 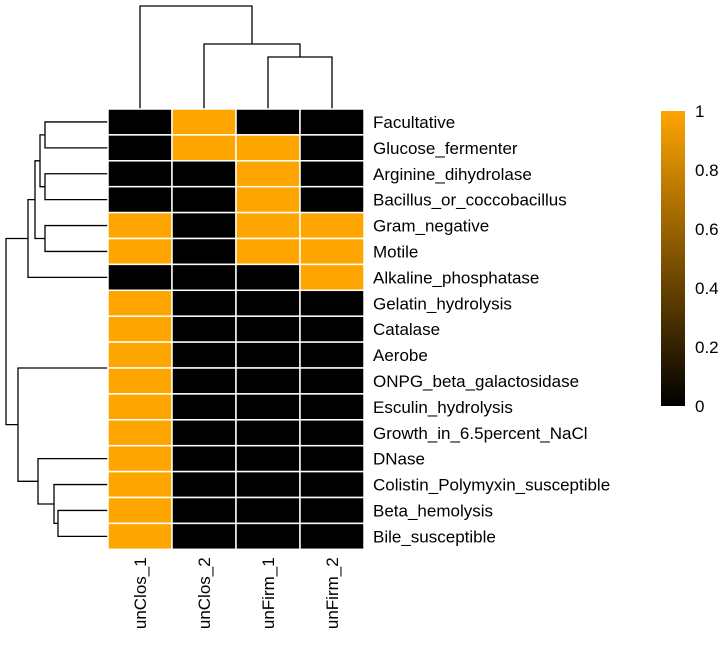 I want to click on column-label: unFirm_1, so click(x=268, y=593).